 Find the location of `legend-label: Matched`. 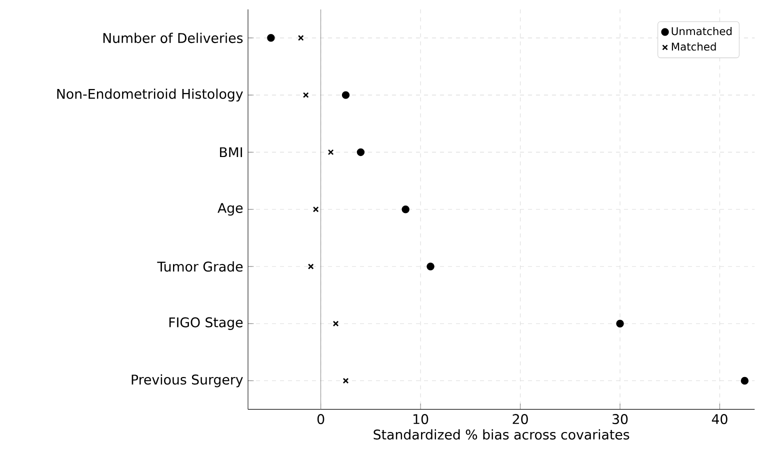

legend-label: Matched is located at coordinates (694, 46).